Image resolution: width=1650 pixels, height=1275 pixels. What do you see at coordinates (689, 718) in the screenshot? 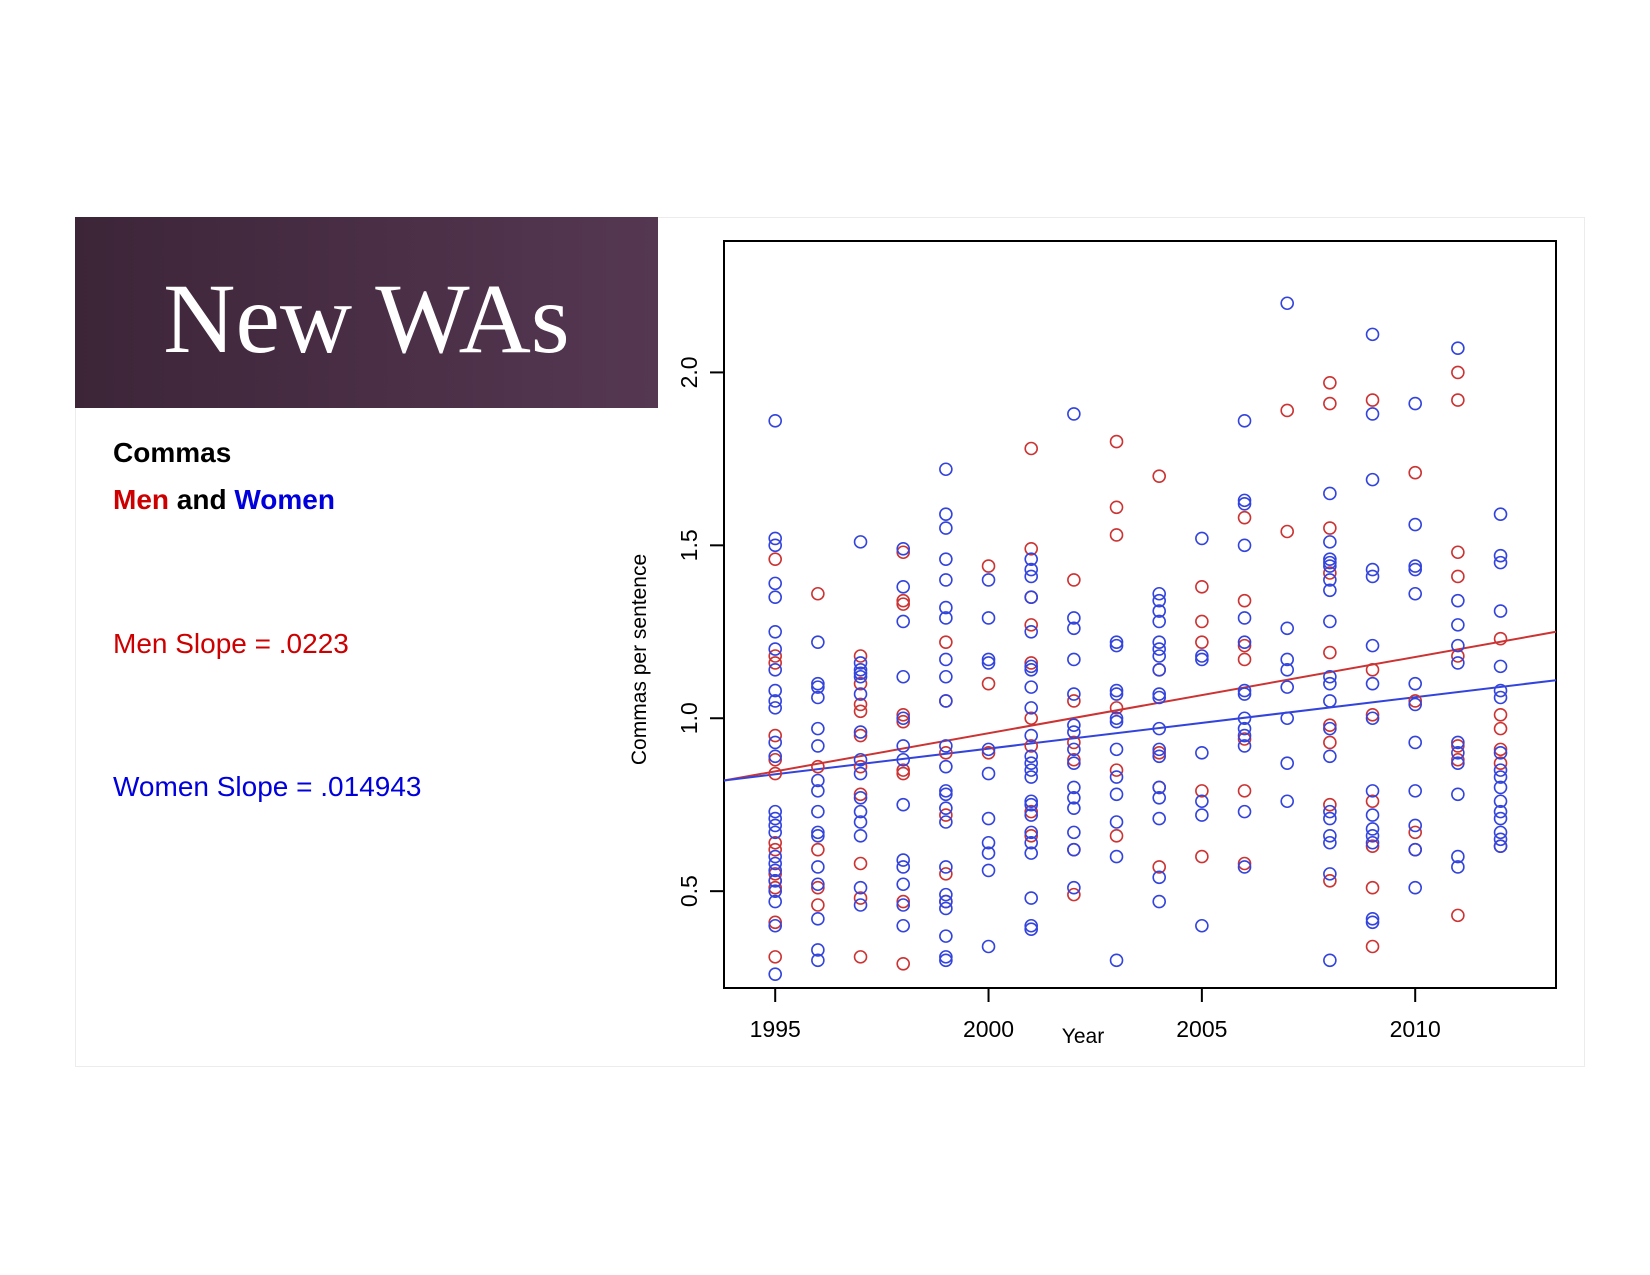
I see `y-tick-label: 1.0` at bounding box center [689, 718].